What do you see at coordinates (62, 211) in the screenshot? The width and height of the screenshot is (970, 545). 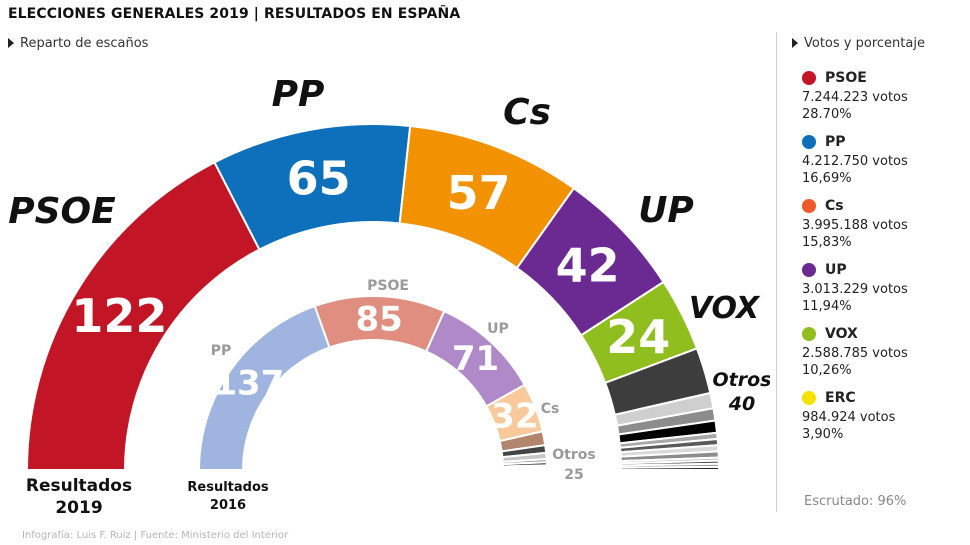 I see `label-2019-psoe: PSOE` at bounding box center [62, 211].